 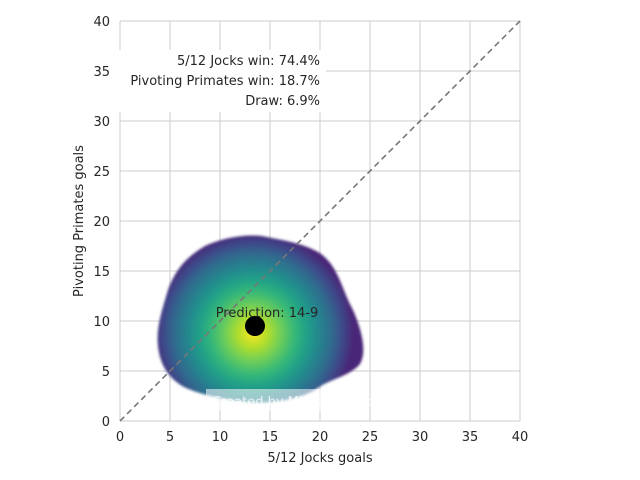 I want to click on x-tick-label: 40, so click(x=520, y=437).